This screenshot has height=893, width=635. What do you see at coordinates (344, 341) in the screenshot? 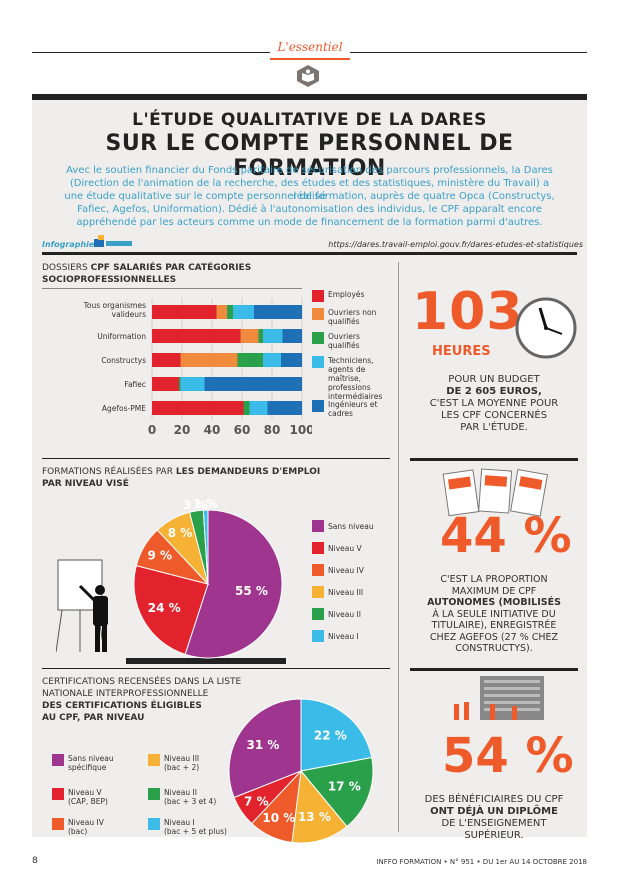
I see `legend-label: Ouvriers qualifiés` at bounding box center [344, 341].